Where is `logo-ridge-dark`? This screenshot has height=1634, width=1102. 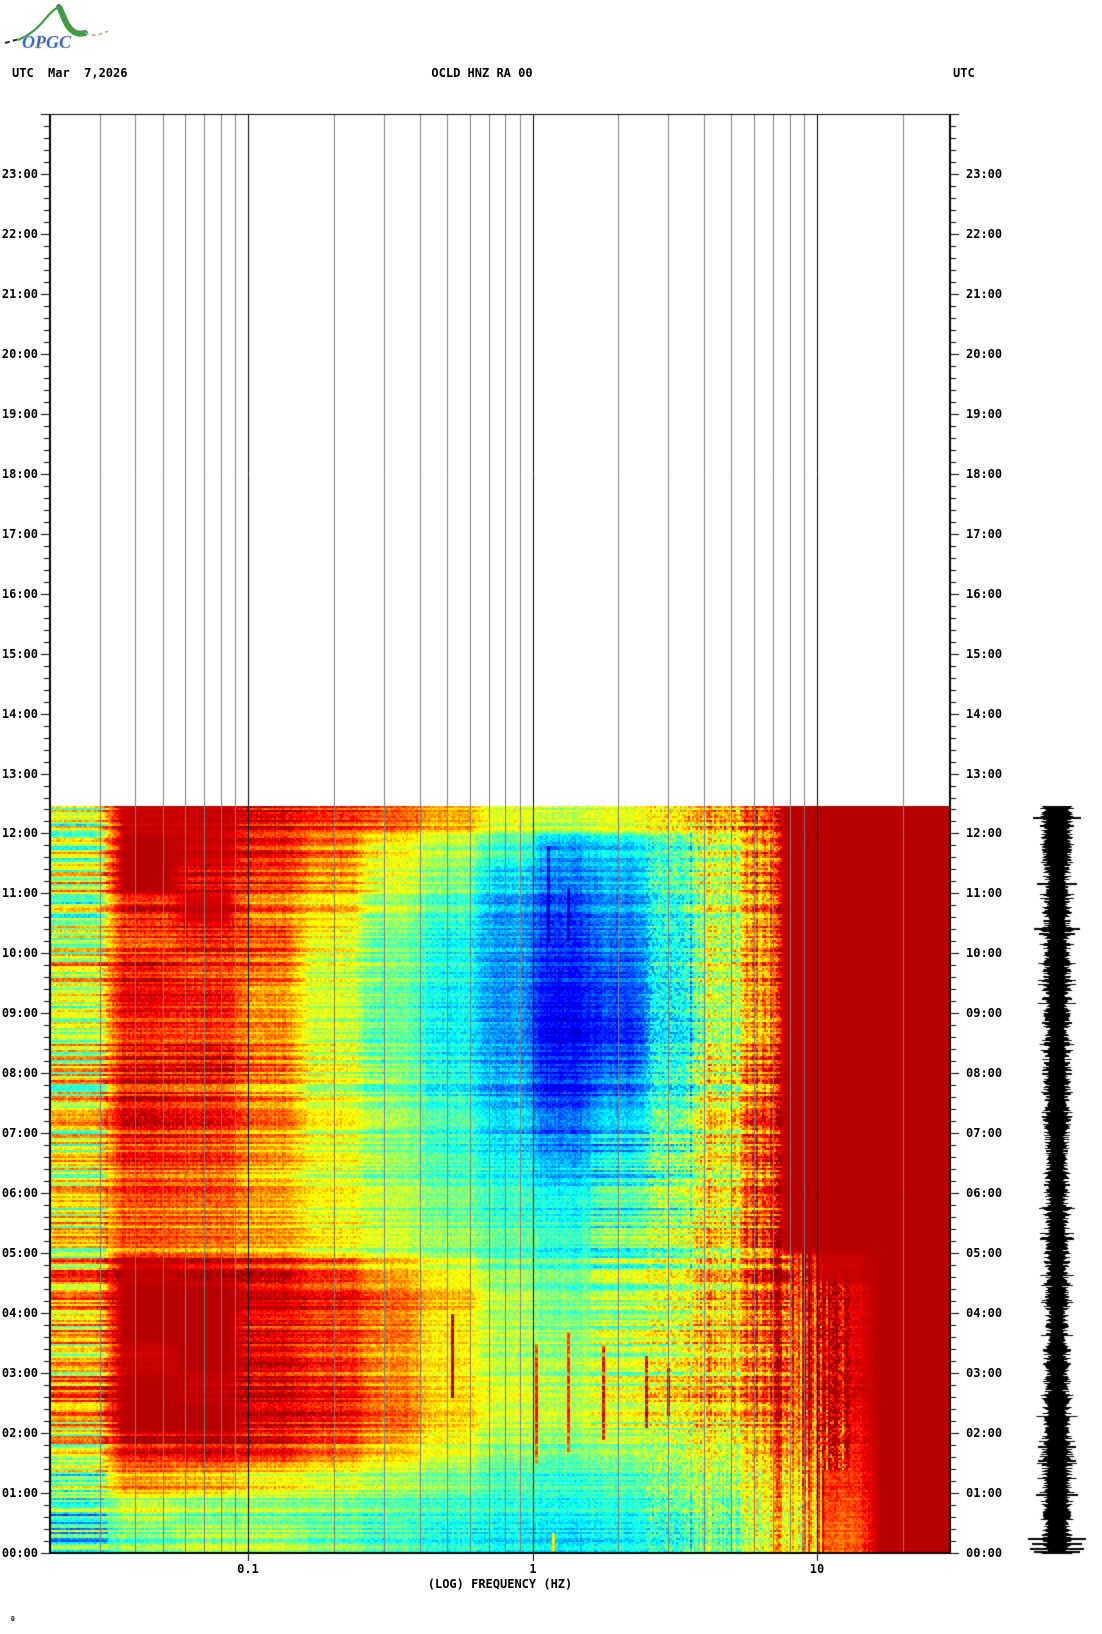 logo-ridge-dark is located at coordinates (12, 41).